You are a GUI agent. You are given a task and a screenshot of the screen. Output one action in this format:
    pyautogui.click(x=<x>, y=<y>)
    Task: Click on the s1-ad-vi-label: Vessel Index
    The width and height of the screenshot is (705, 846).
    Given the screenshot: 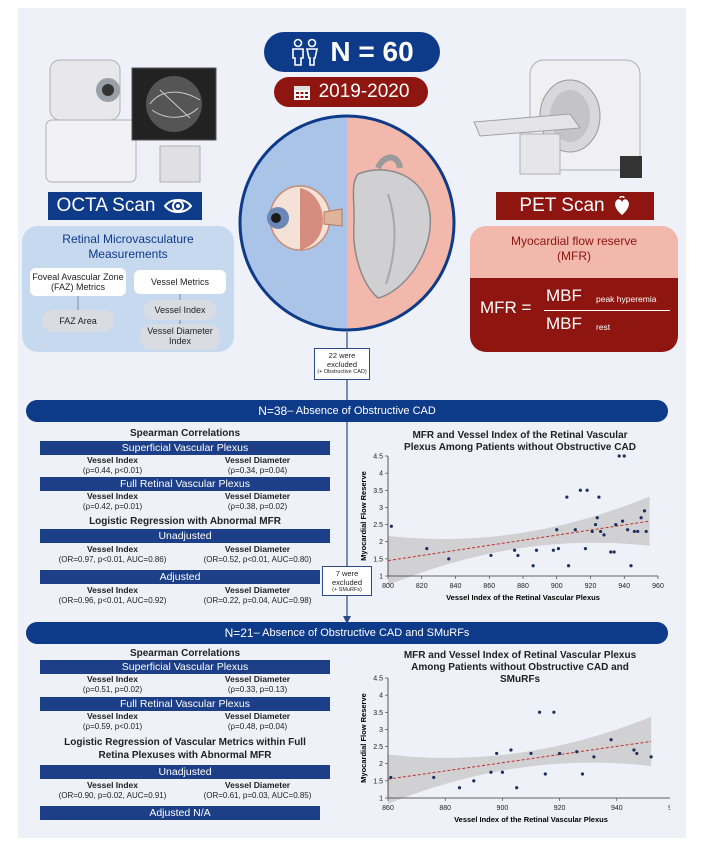 What is the action you would take?
    pyautogui.click(x=112, y=590)
    